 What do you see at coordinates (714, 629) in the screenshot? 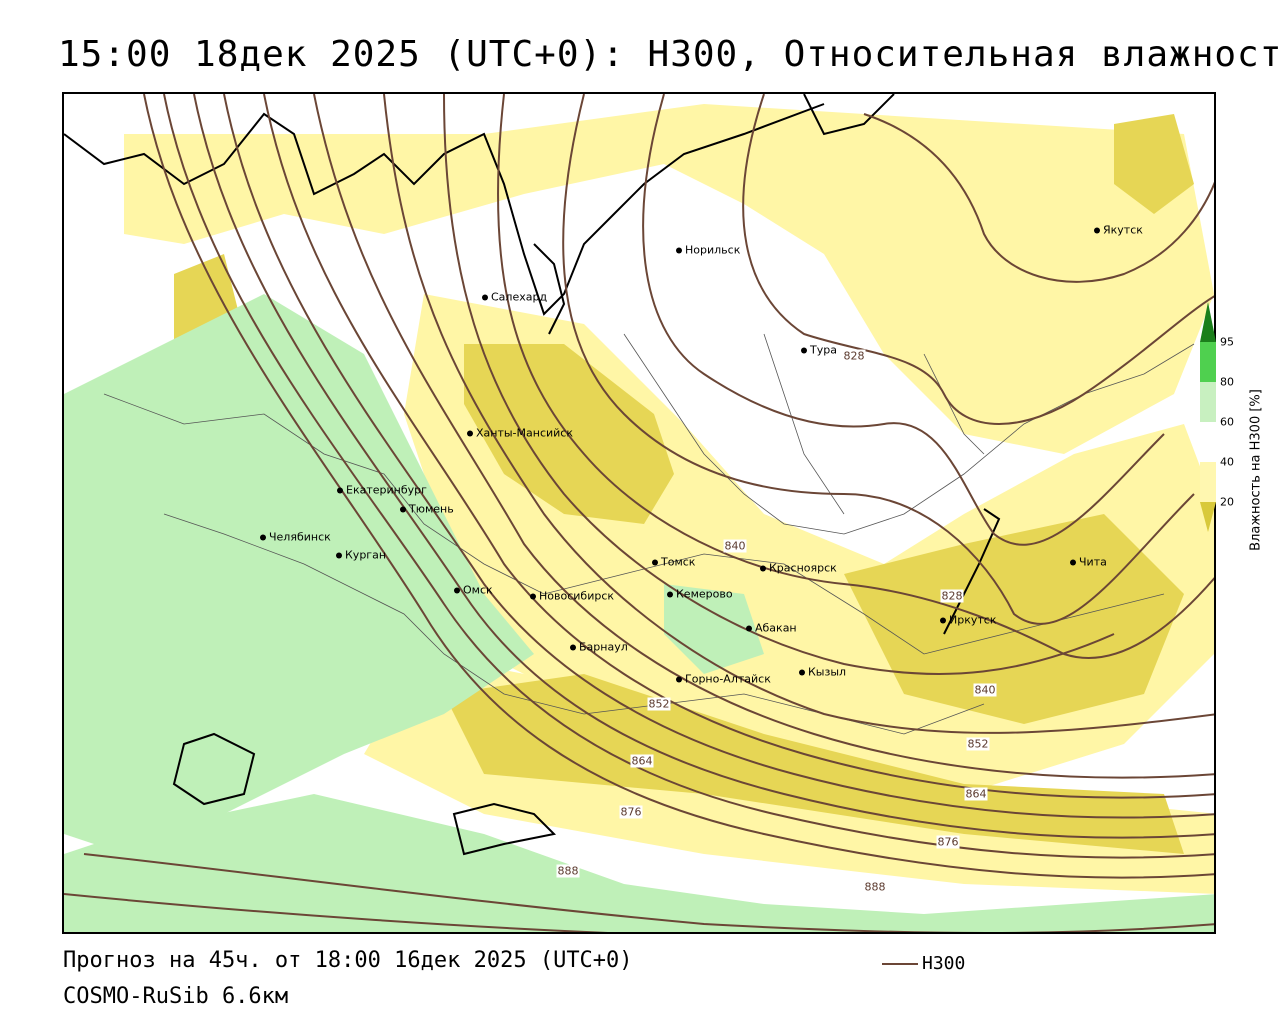
I see `humidity-green-patch` at bounding box center [714, 629].